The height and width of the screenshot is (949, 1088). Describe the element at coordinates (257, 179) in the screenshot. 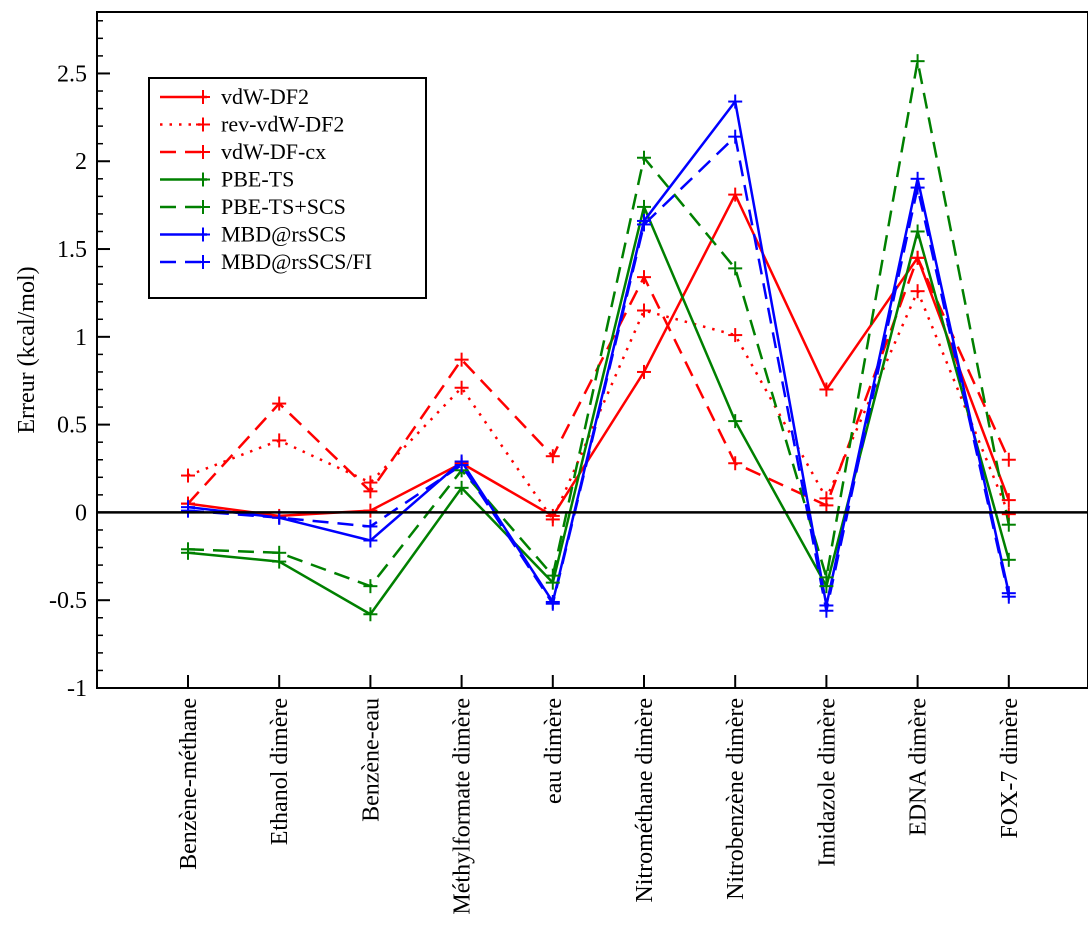

I see `legend-label: PBE-TS` at that location.